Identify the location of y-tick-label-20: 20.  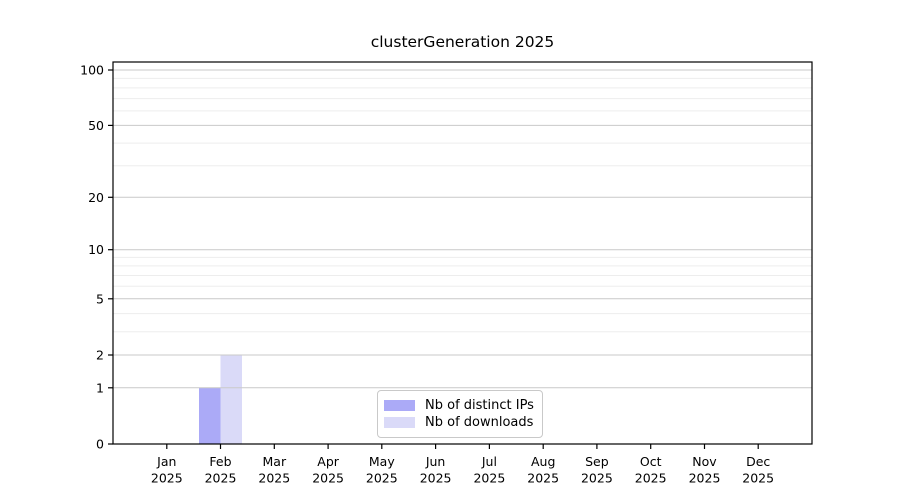
(96, 197).